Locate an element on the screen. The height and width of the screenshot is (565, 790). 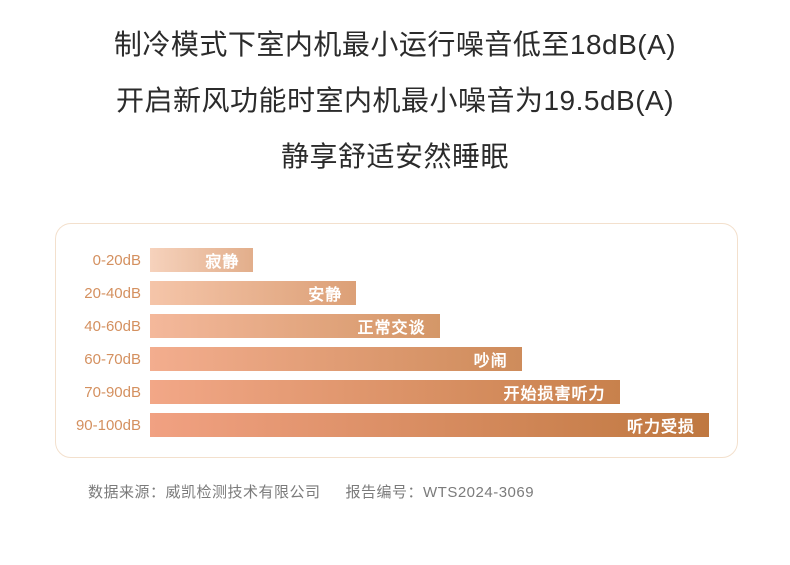
bar-row: 40-60dB 正常交谈 is located at coordinates (396, 326).